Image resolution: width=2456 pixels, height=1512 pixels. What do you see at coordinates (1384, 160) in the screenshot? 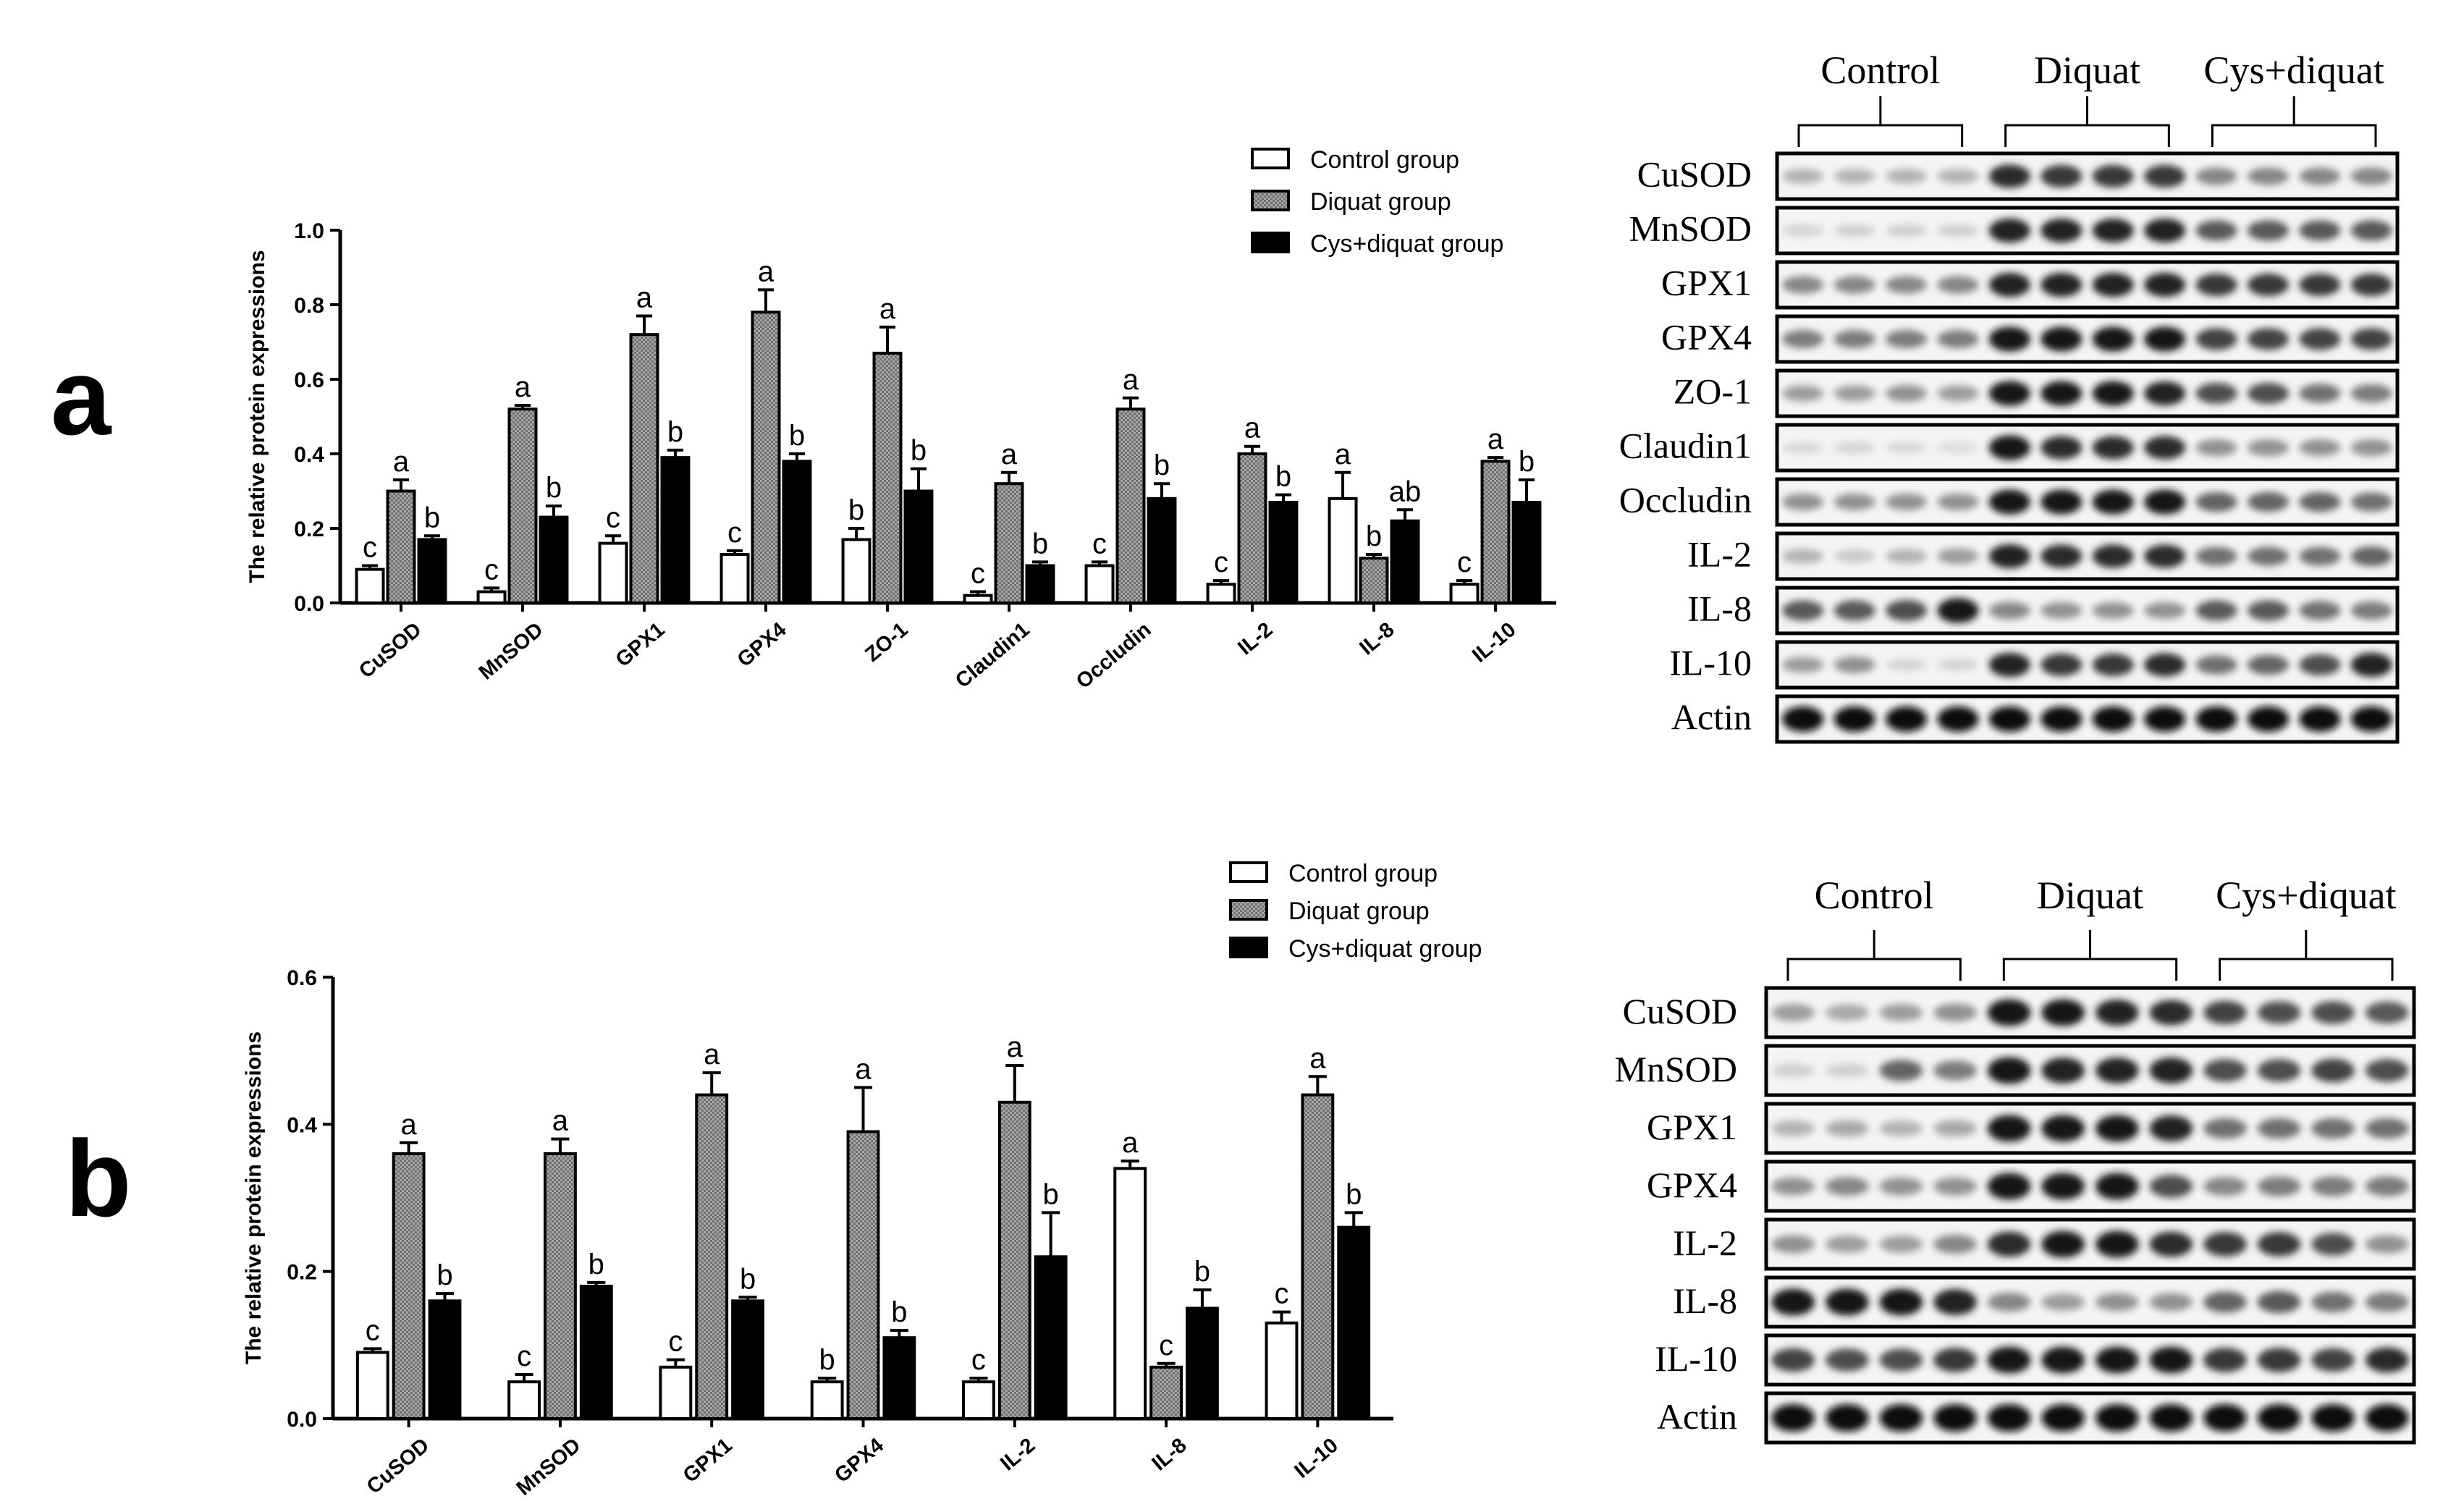
I see `legend-label: Control group` at bounding box center [1384, 160].